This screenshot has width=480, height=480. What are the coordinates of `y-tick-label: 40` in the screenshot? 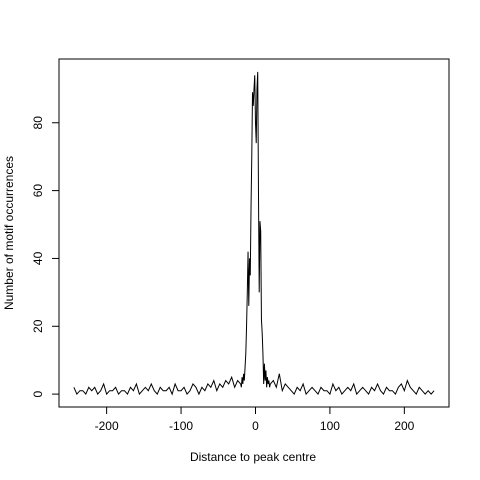 It's located at (38, 258).